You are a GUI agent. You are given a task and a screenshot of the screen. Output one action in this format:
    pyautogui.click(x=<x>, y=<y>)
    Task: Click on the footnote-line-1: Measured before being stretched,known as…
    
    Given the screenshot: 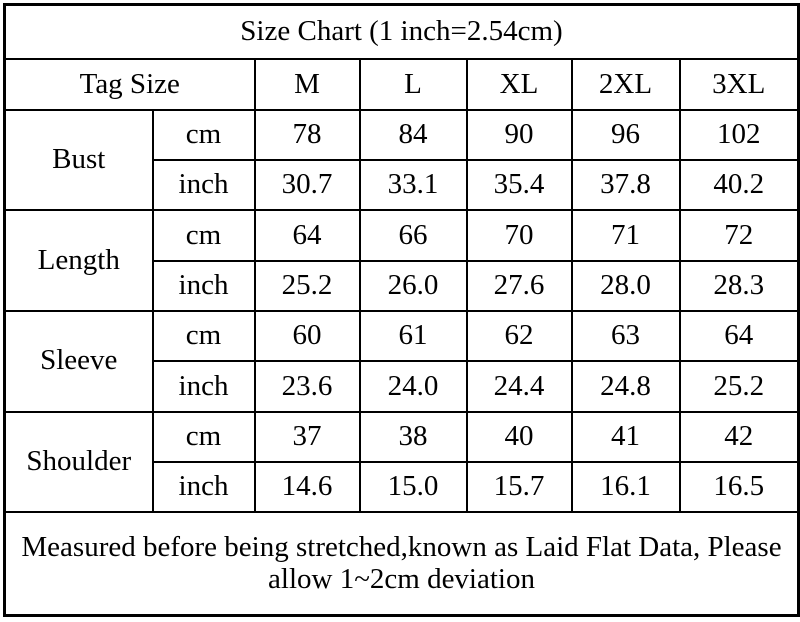 What is the action you would take?
    pyautogui.click(x=401, y=546)
    